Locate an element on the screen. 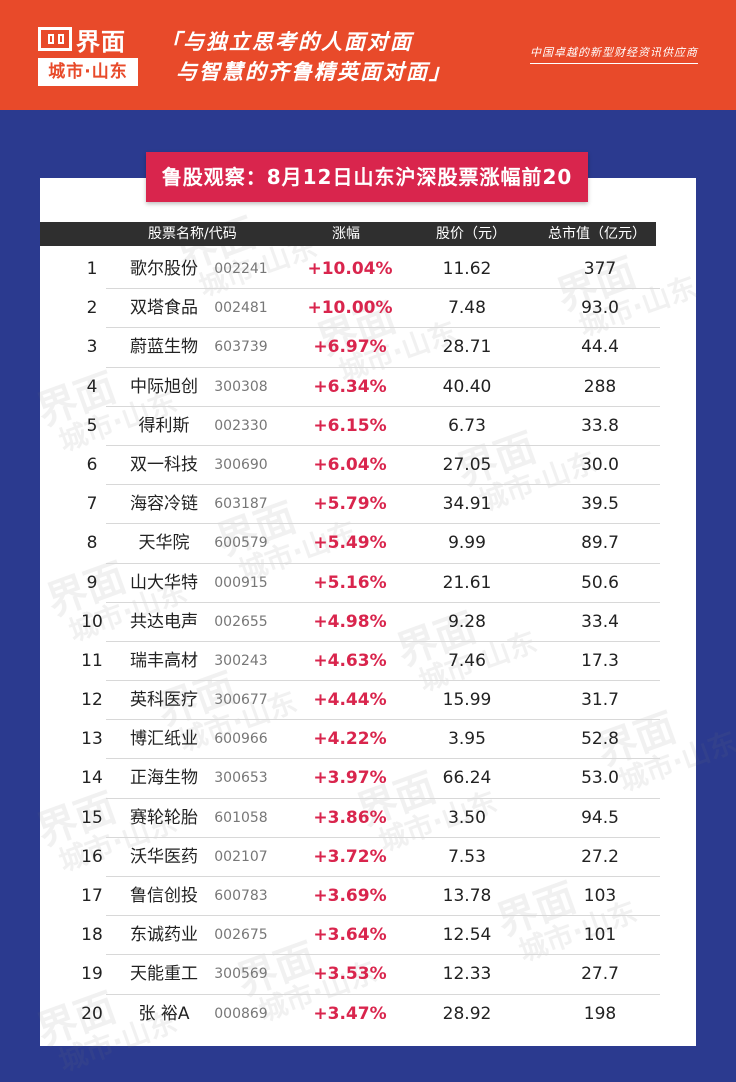  stock-name: 蔚蓝生物 is located at coordinates (164, 347).